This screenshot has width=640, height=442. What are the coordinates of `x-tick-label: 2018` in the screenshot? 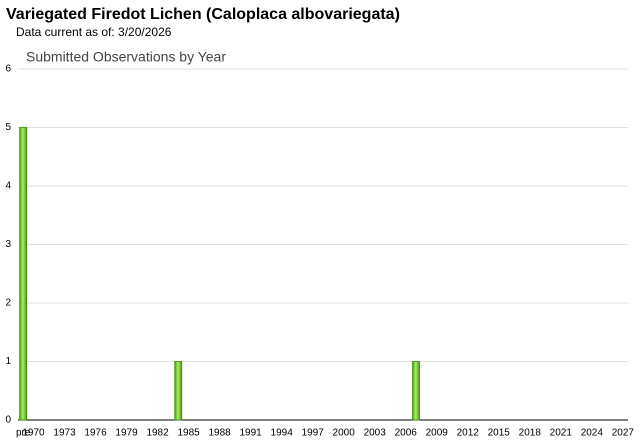 It's located at (530, 433).